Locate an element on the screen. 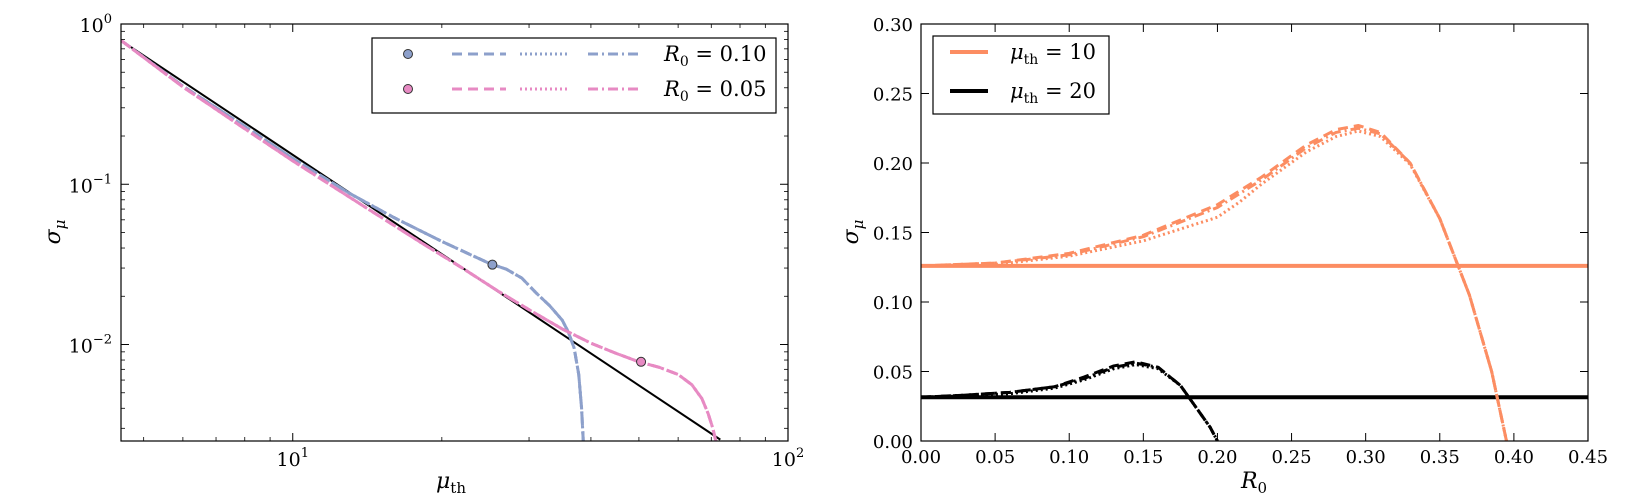 The image size is (1632, 495). left-legend-box is located at coordinates (574, 75).